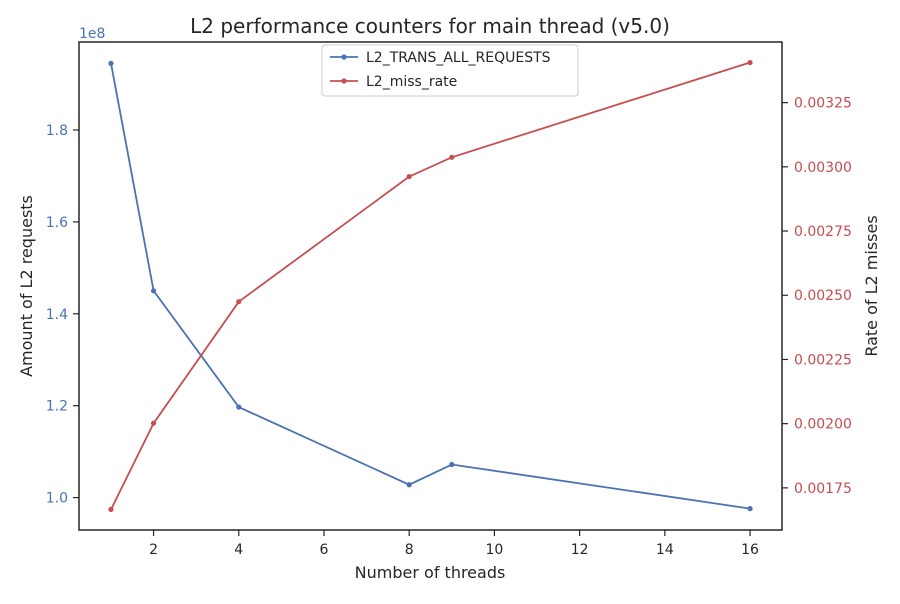 The width and height of the screenshot is (900, 604). Describe the element at coordinates (823, 489) in the screenshot. I see `right-y-tick-label: 0.00175` at that location.